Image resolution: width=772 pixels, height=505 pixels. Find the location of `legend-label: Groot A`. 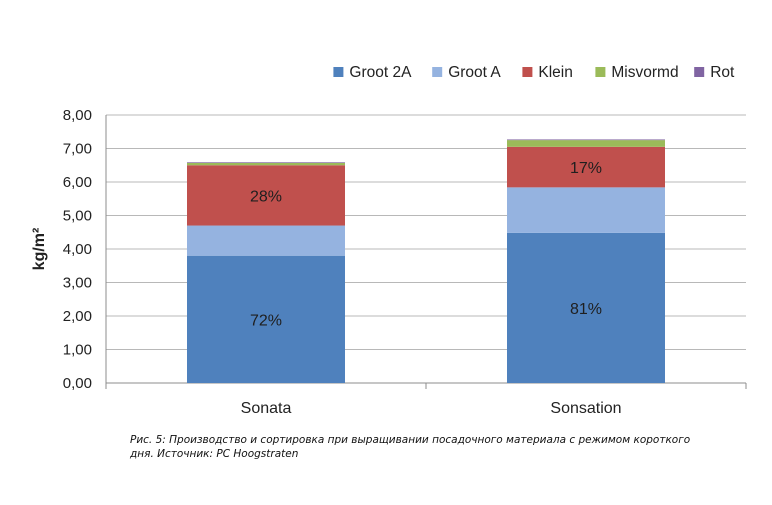

legend-label: Groot A is located at coordinates (474, 72).